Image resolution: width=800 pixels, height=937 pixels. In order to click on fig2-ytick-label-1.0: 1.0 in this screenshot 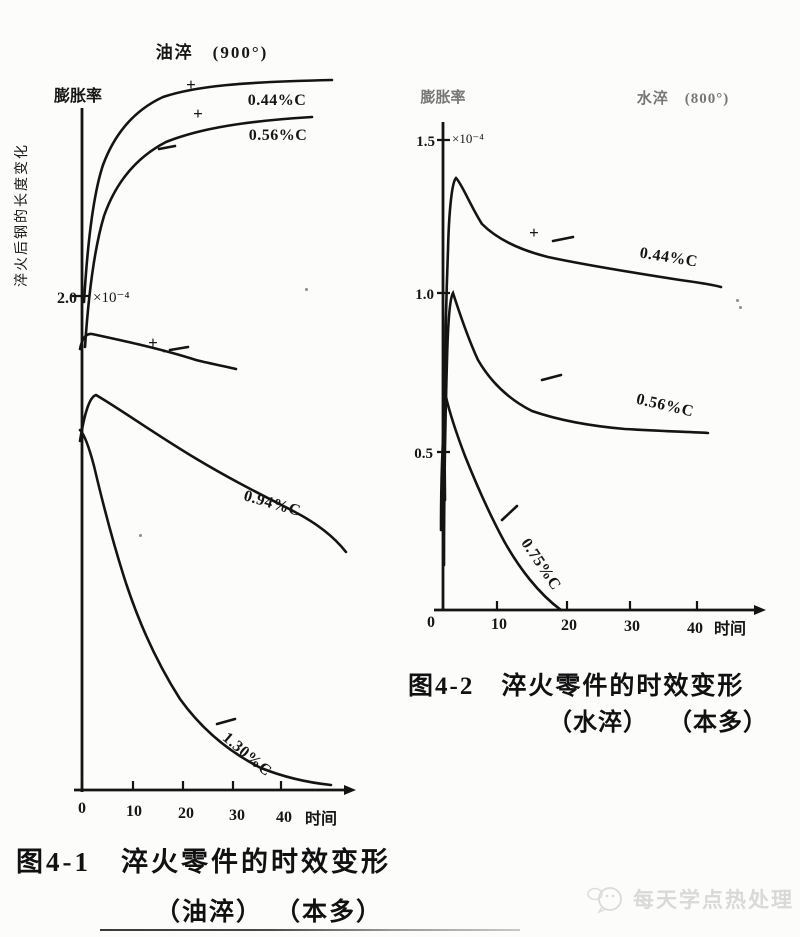, I will do `click(424, 295)`.